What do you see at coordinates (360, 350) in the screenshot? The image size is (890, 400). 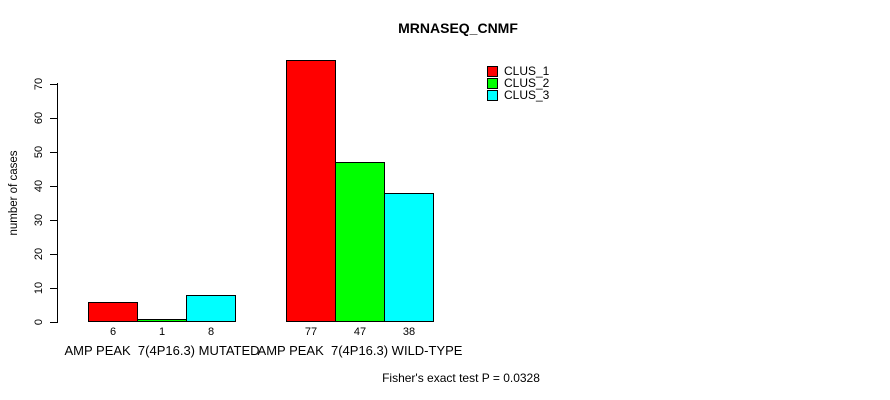 I see `category-label: AMP PEAK 7(4P16.3) WILD-TYPE` at bounding box center [360, 350].